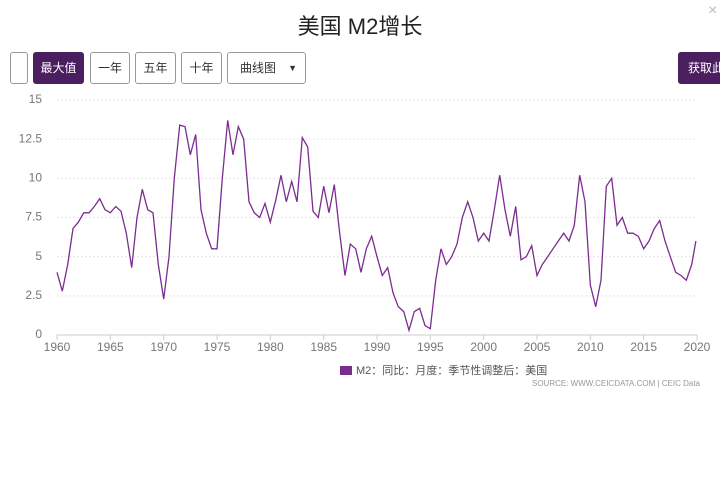 The width and height of the screenshot is (720, 492). Describe the element at coordinates (57, 347) in the screenshot. I see `x-tick-label: 1960` at that location.